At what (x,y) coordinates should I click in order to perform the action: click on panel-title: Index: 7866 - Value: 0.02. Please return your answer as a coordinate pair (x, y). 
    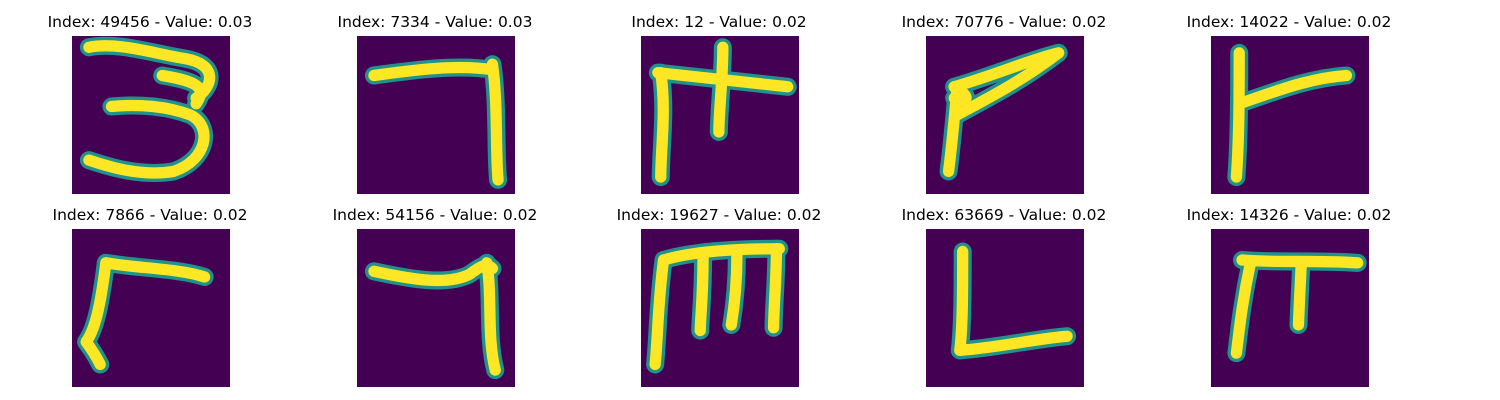
    Looking at the image, I should click on (150, 215).